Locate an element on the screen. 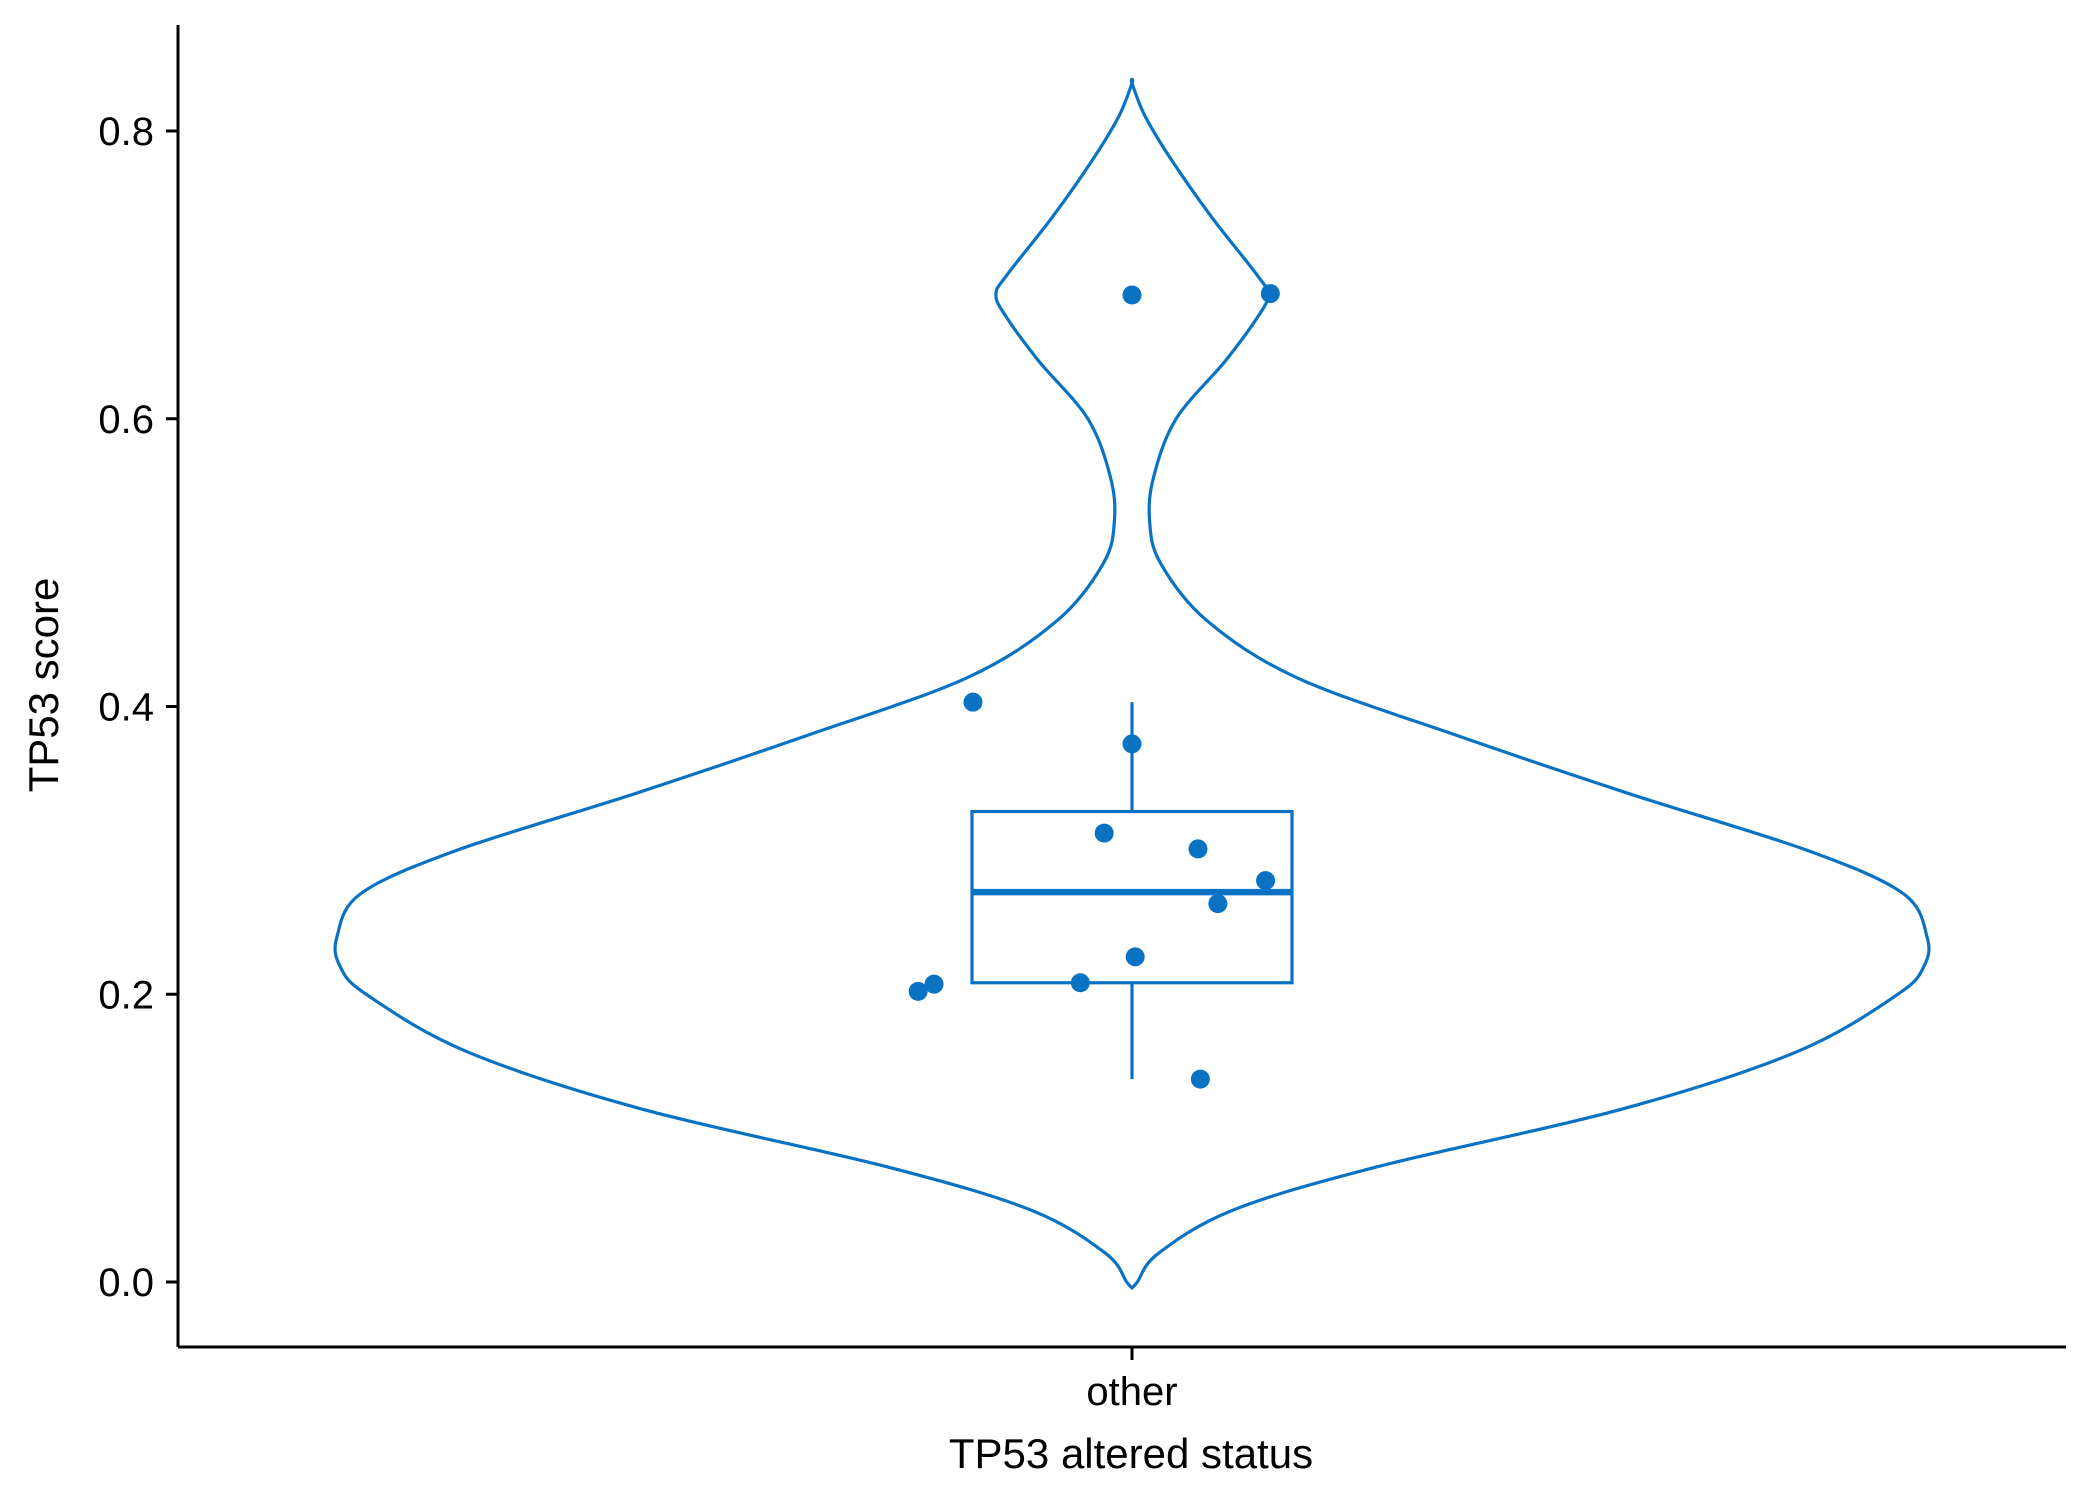 This screenshot has height=1499, width=2100. y-tick-label: 0.4 is located at coordinates (126, 708).